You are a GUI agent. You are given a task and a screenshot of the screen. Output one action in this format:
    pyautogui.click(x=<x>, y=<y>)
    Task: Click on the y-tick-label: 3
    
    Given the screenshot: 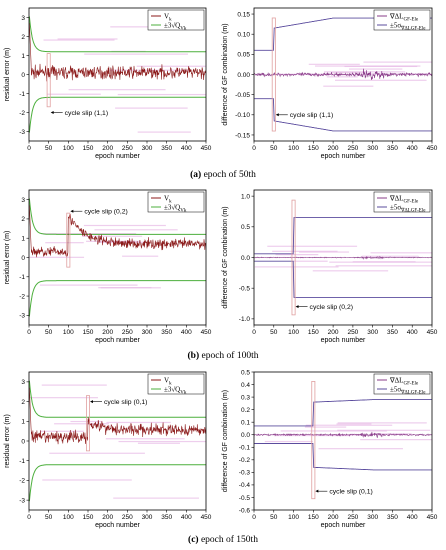 What is the action you would take?
    pyautogui.click(x=23, y=382)
    